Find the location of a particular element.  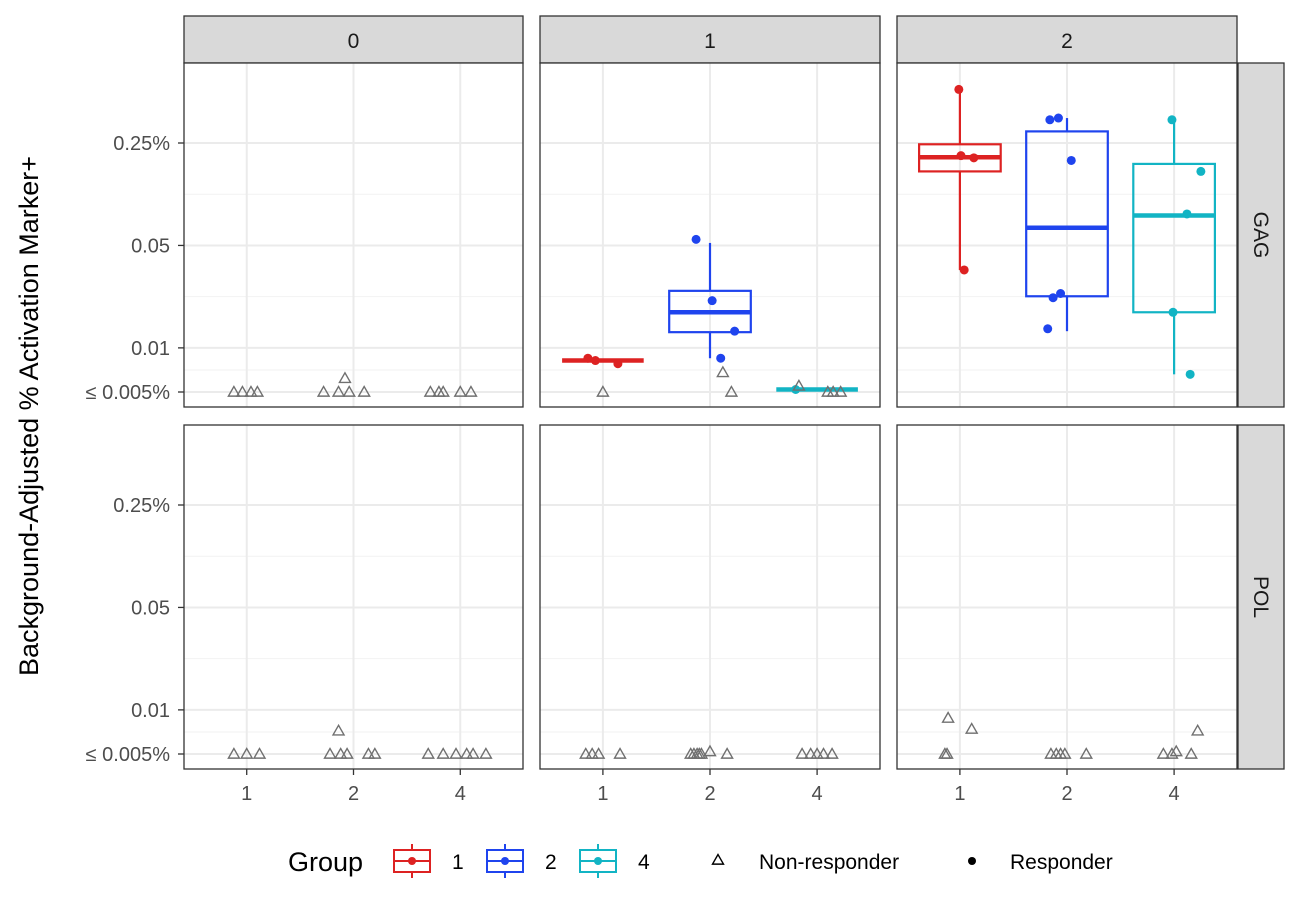

panel-0-GAG is located at coordinates (353, 235).